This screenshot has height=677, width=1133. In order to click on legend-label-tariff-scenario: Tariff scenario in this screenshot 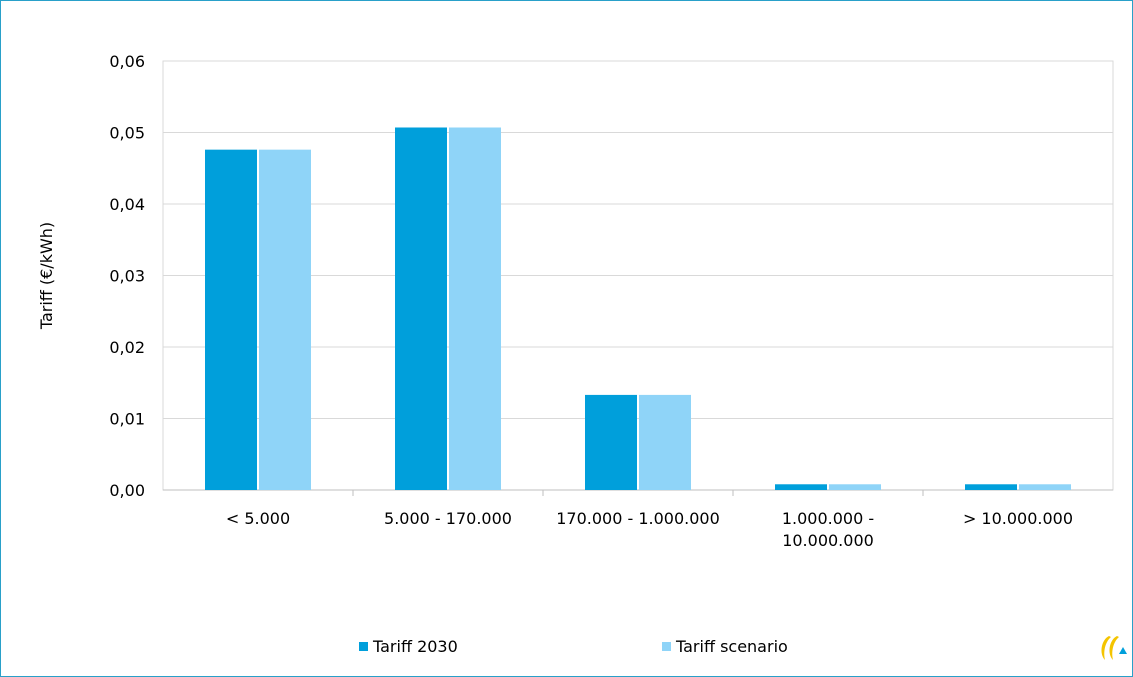, I will do `click(732, 646)`.